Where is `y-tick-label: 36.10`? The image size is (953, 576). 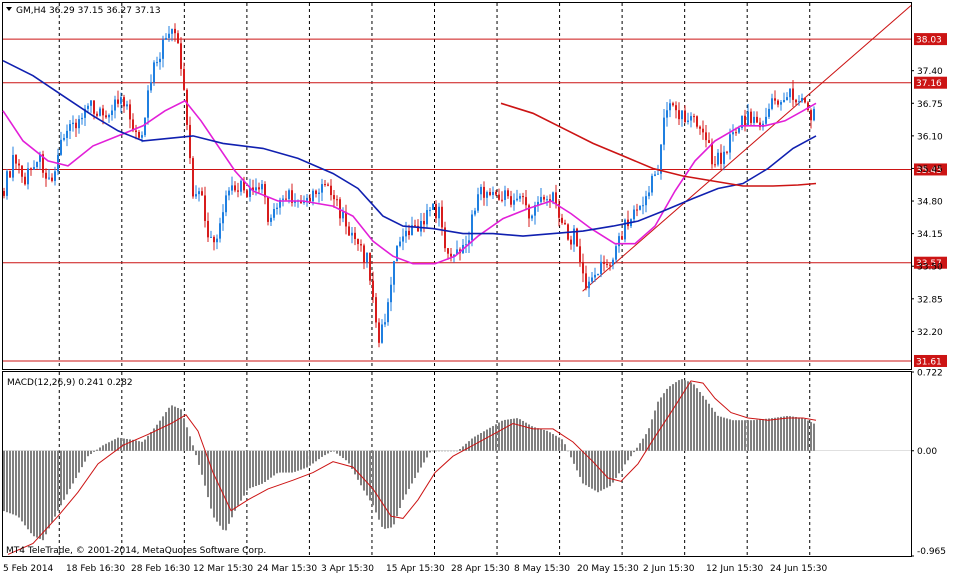
y-tick-label: 36.10 is located at coordinates (930, 137).